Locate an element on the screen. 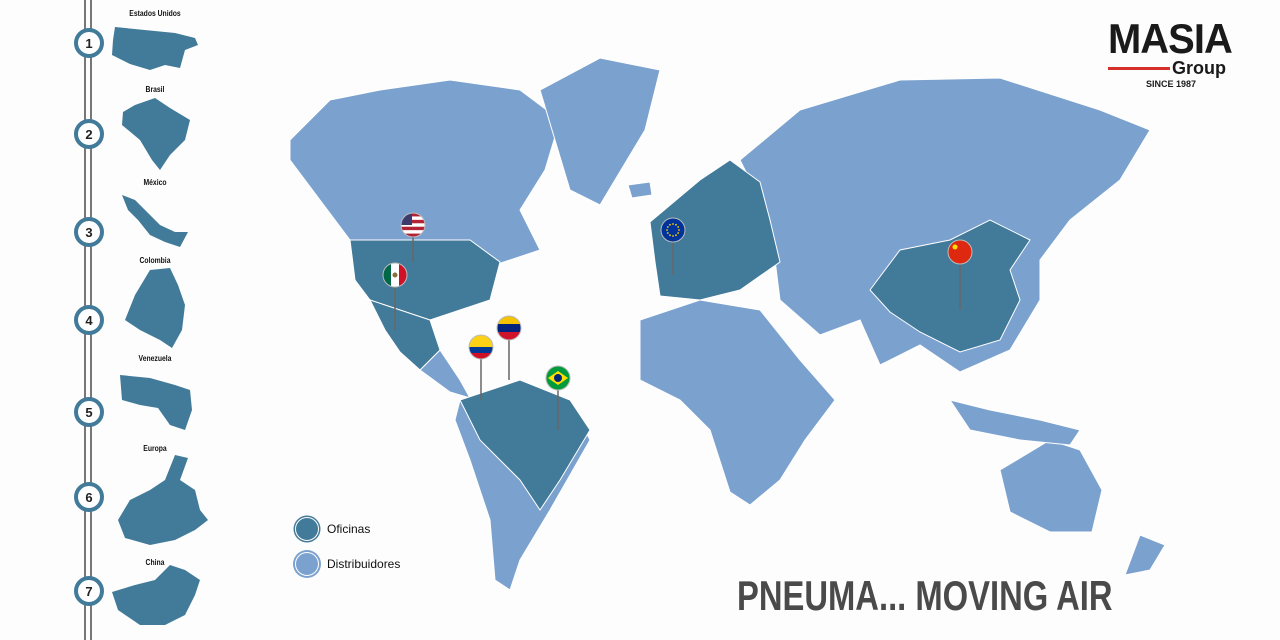 The height and width of the screenshot is (640, 1280). timeline-country-thumbnails is located at coordinates (160, 326).